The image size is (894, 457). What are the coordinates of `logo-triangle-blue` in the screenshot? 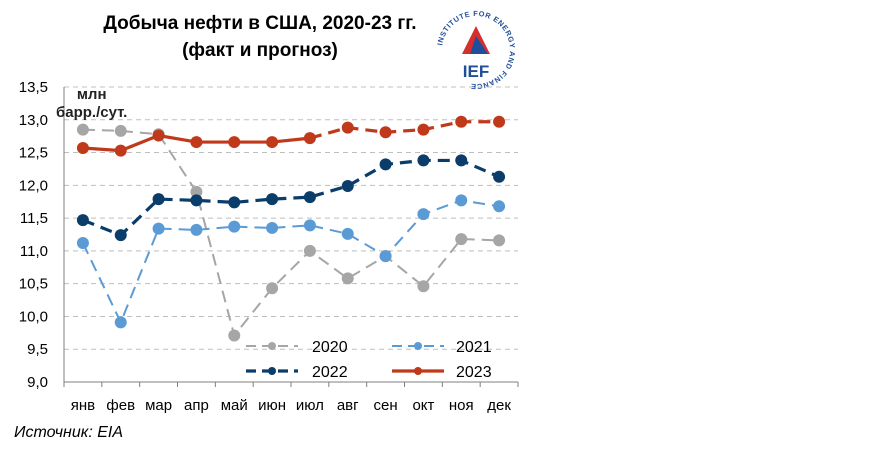 It's located at (479, 45).